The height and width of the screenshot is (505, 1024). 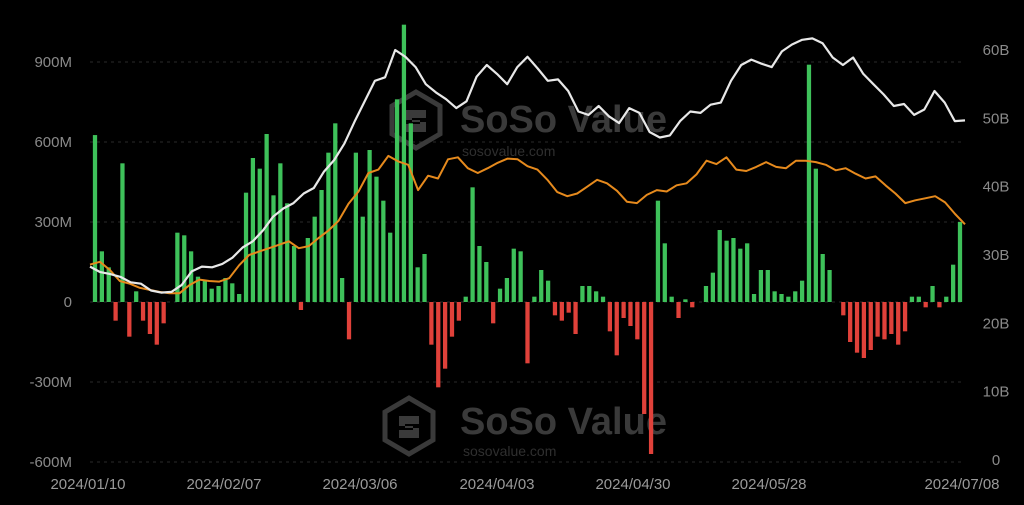 What do you see at coordinates (53, 222) in the screenshot?
I see `left-tick-label: 300M` at bounding box center [53, 222].